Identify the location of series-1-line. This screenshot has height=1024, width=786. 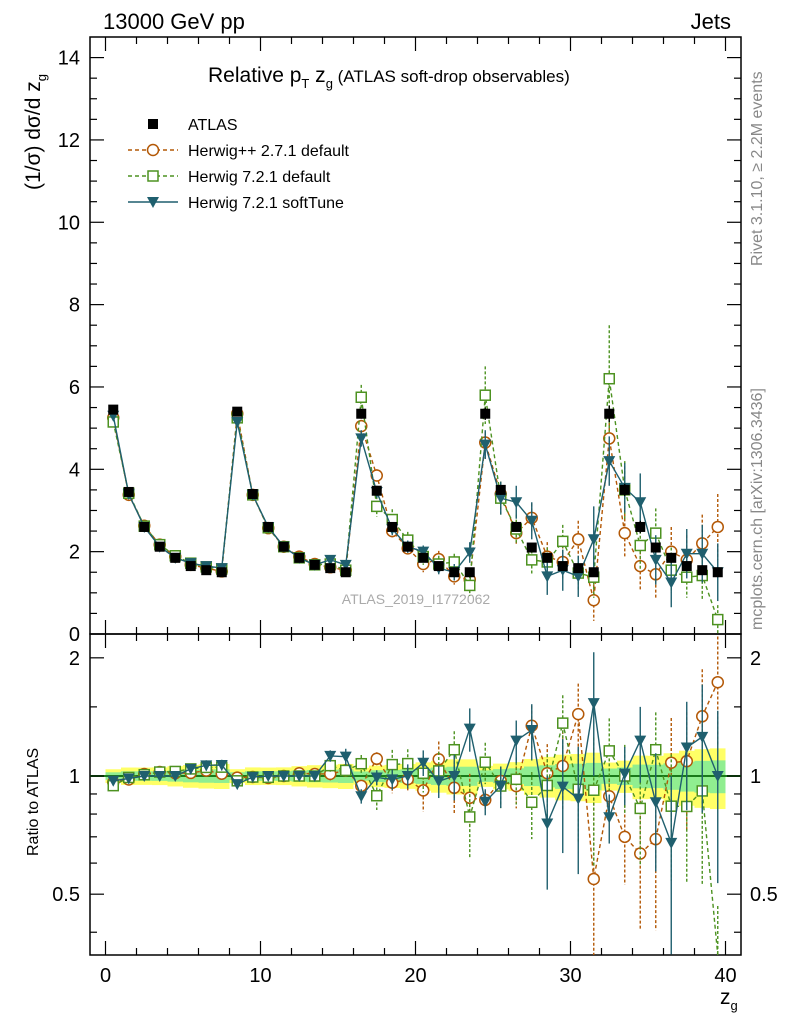
(415, 507).